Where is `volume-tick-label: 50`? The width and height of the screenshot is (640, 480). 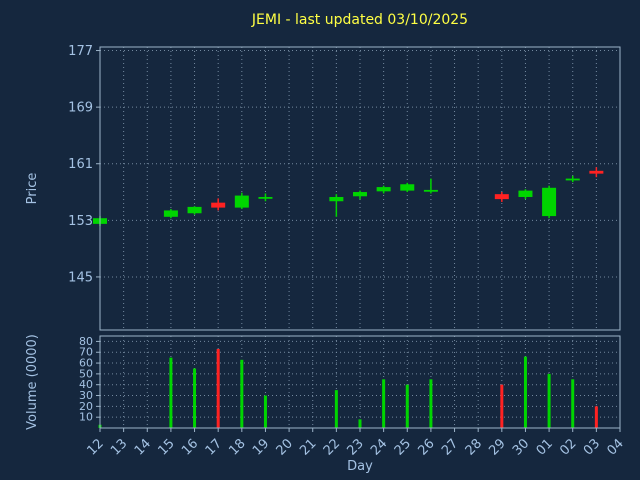
volume-tick-label: 50 is located at coordinates (86, 373).